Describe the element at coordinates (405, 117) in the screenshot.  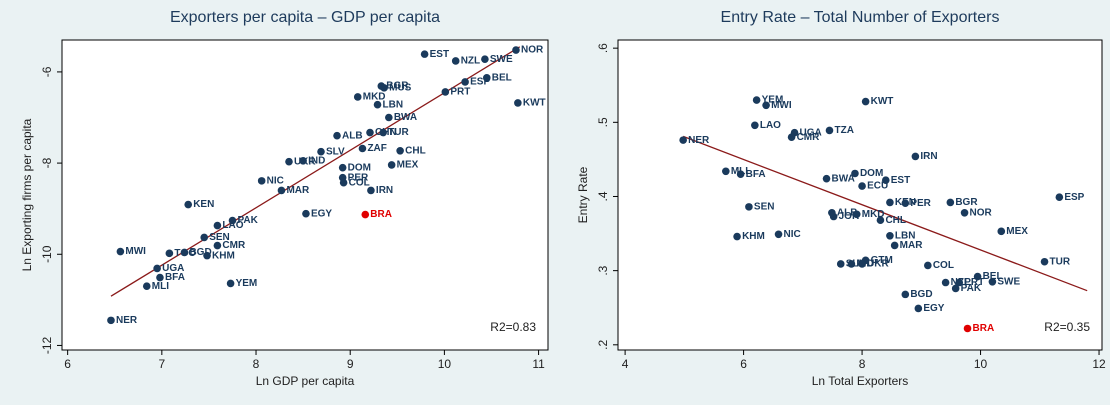
I see `point-label: BWA` at that location.